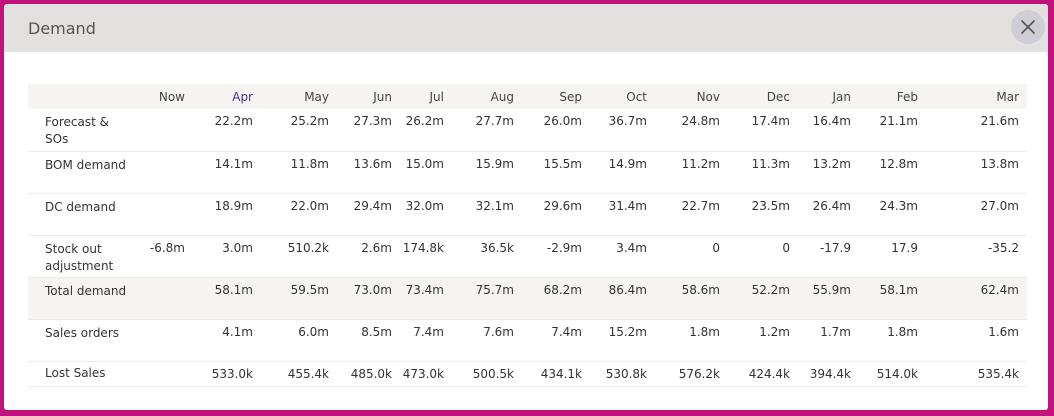  I want to click on table-cell: 14.9m, so click(627, 163).